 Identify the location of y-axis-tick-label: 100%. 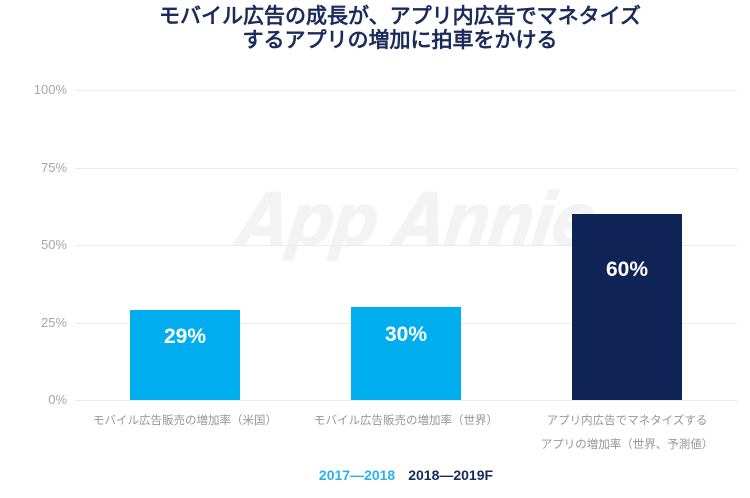
(50, 89).